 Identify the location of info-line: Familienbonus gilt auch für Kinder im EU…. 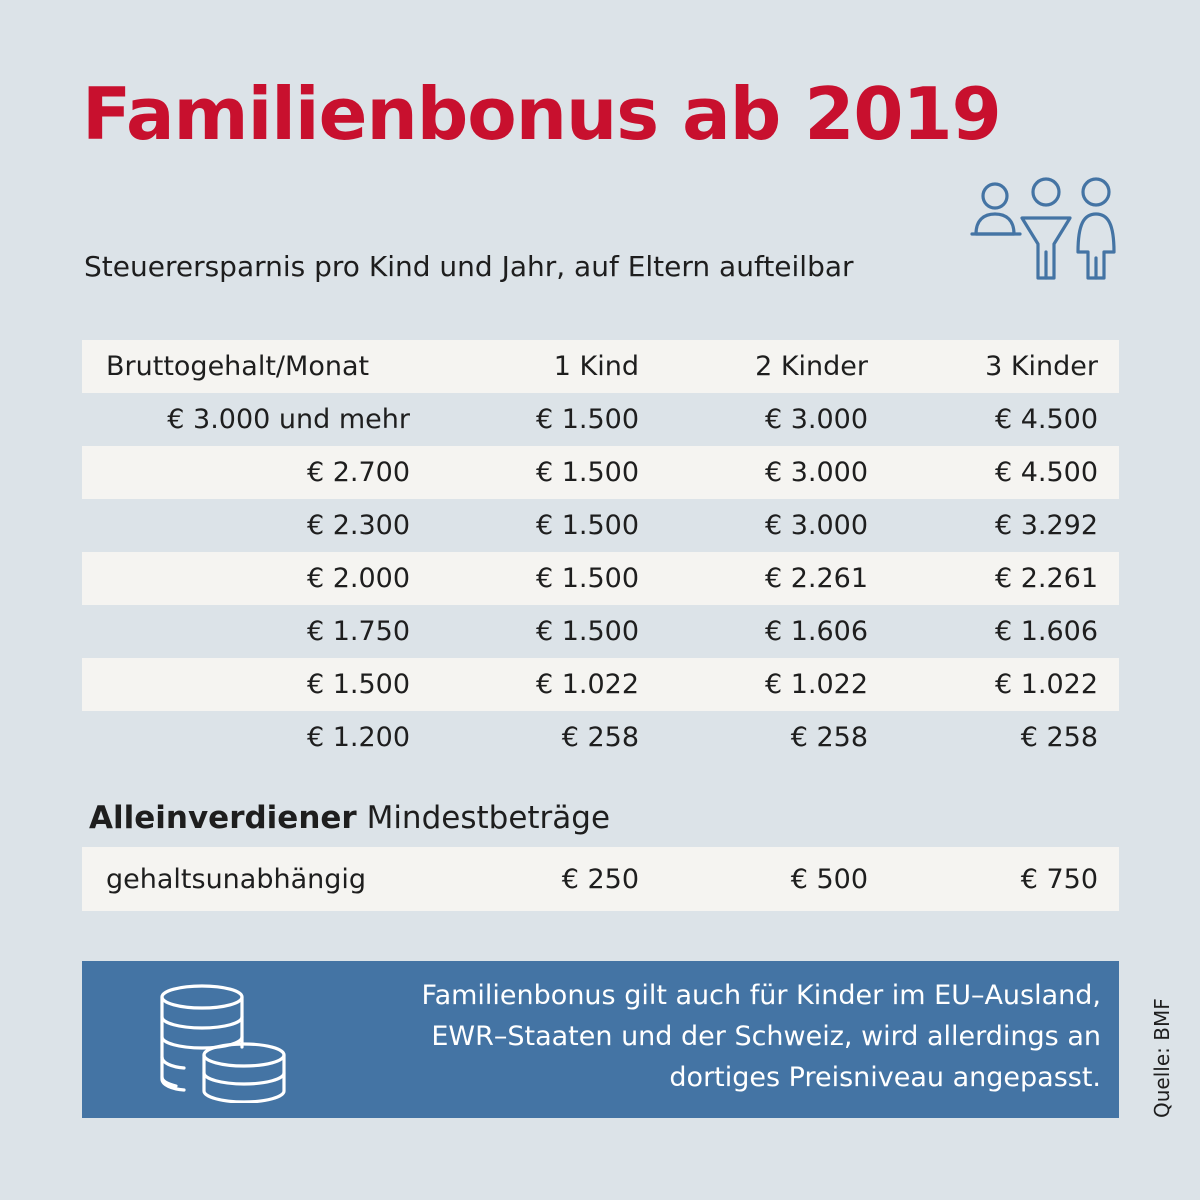
(761, 995).